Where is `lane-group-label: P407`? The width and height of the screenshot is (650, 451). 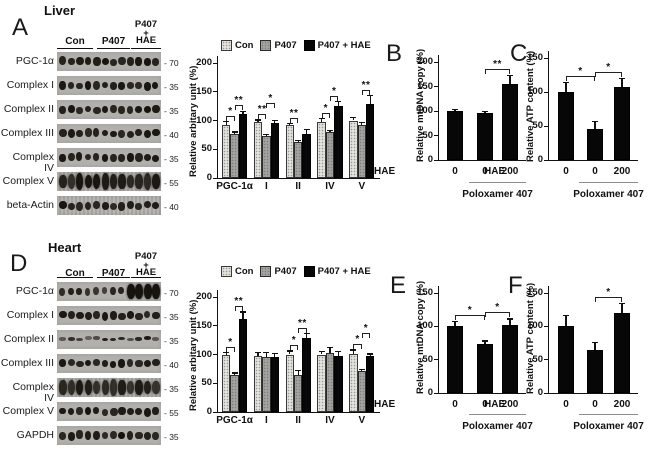 lane-group-label: P407 is located at coordinates (113, 273).